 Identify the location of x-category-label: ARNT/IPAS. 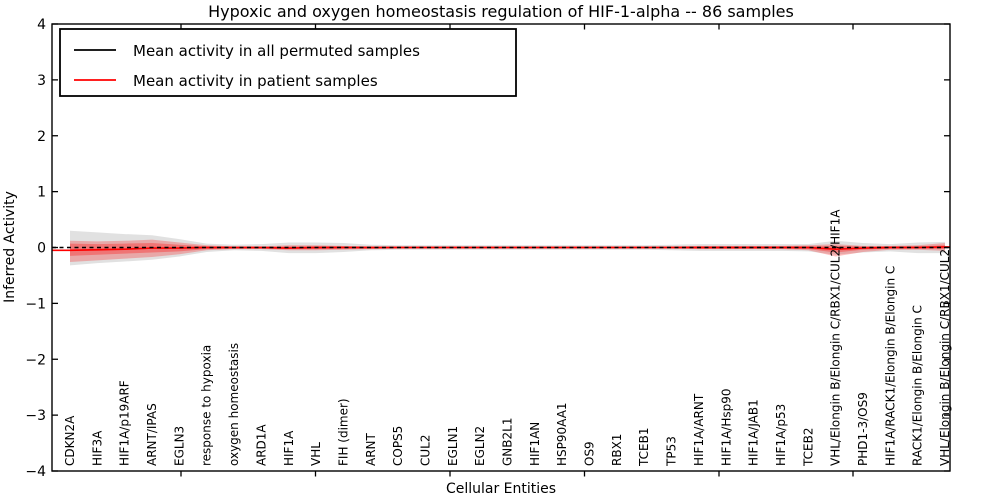
(152, 434).